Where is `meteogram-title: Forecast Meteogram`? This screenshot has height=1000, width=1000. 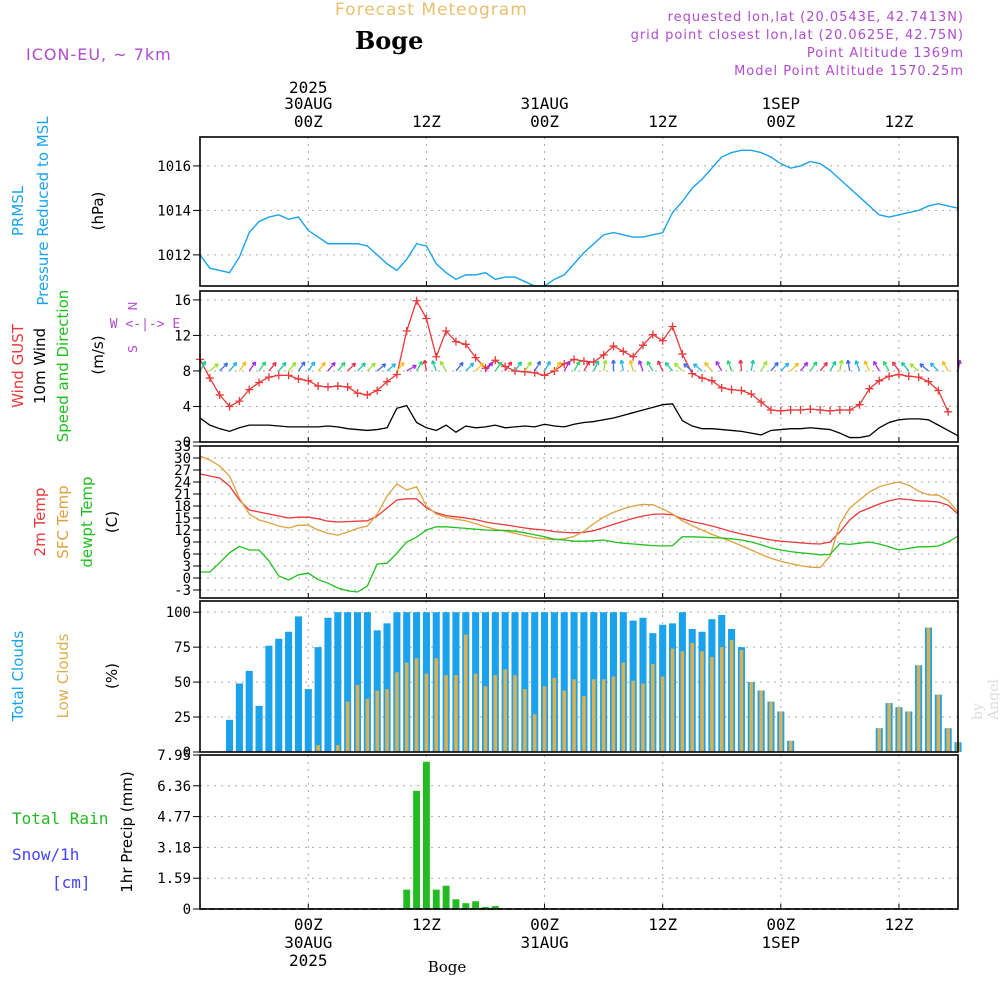 meteogram-title: Forecast Meteogram is located at coordinates (431, 10).